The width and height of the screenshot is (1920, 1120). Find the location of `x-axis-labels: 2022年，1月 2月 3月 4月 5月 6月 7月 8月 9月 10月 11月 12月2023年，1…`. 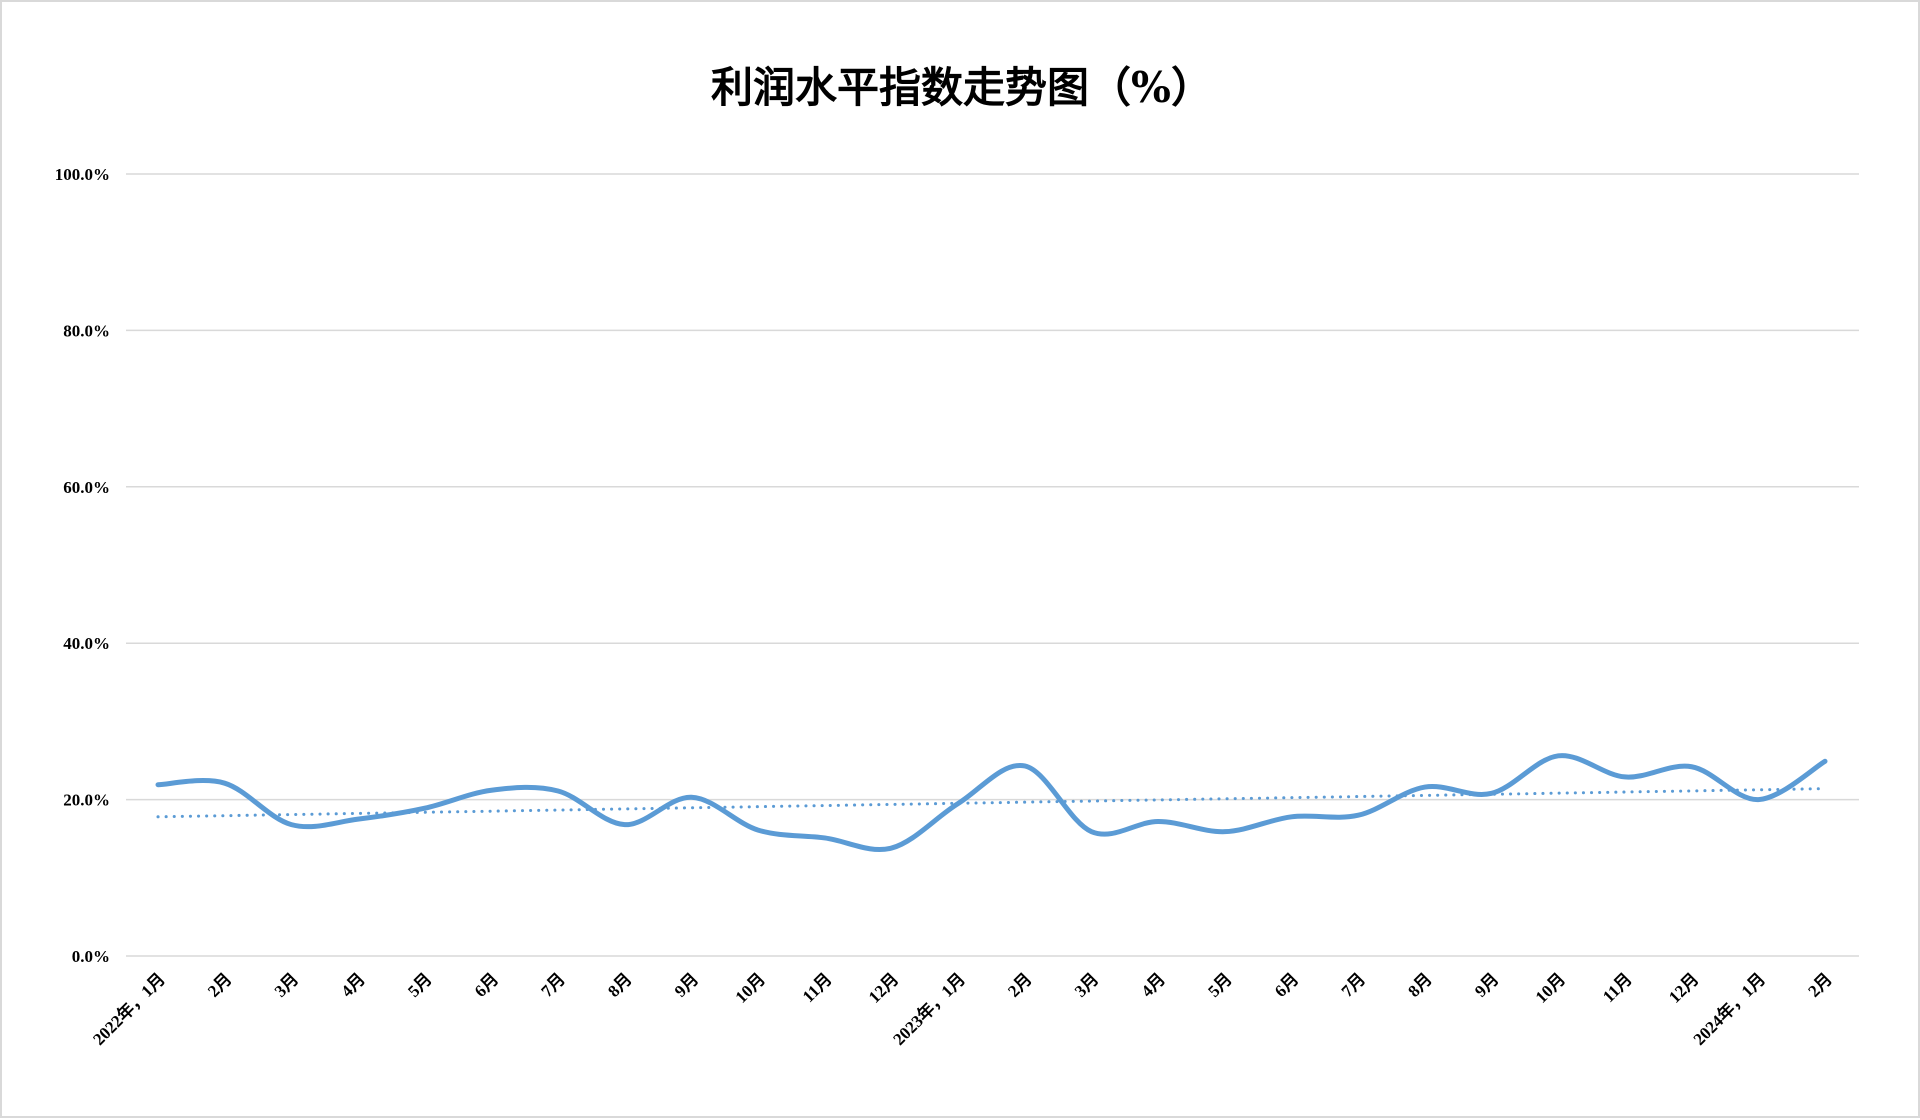

x-axis-labels: 2022年，1月 2月 3月 4月 5月 6月 7月 8月 9月 10月 11月 12月2023年，1… is located at coordinates (962, 1009).